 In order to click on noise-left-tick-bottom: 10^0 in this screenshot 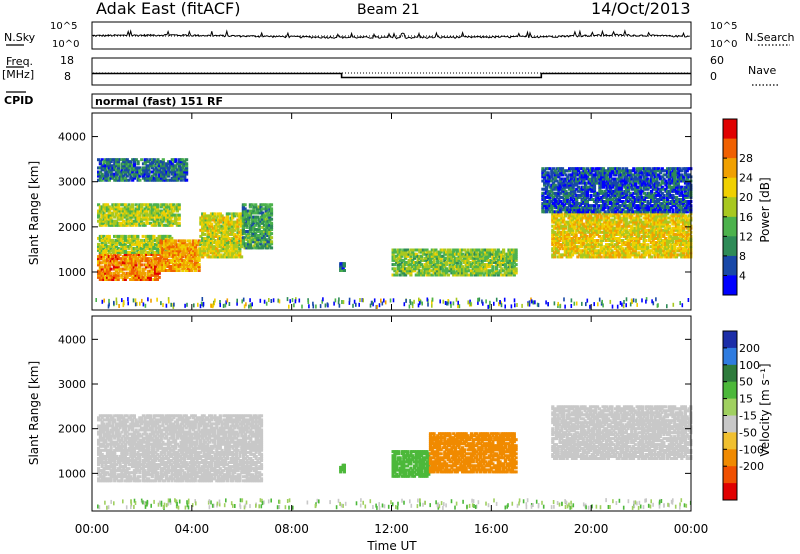, I will do `click(65, 44)`.